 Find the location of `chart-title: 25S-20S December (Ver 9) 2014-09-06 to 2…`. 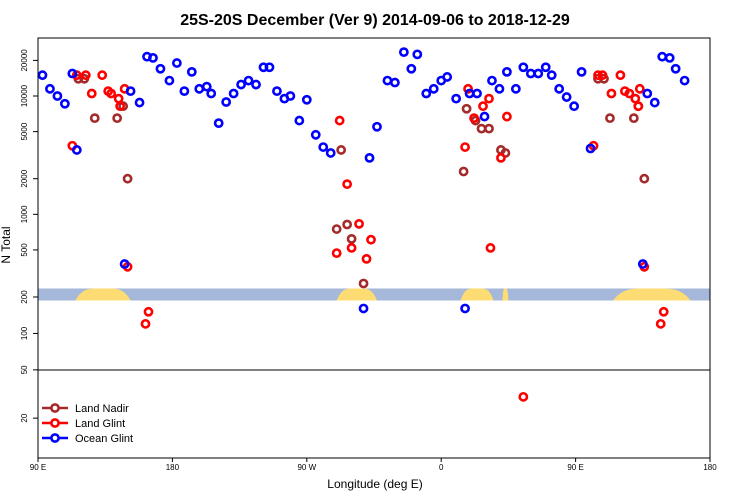

chart-title: 25S-20S December (Ver 9) 2014-09-06 to 2… is located at coordinates (375, 20).